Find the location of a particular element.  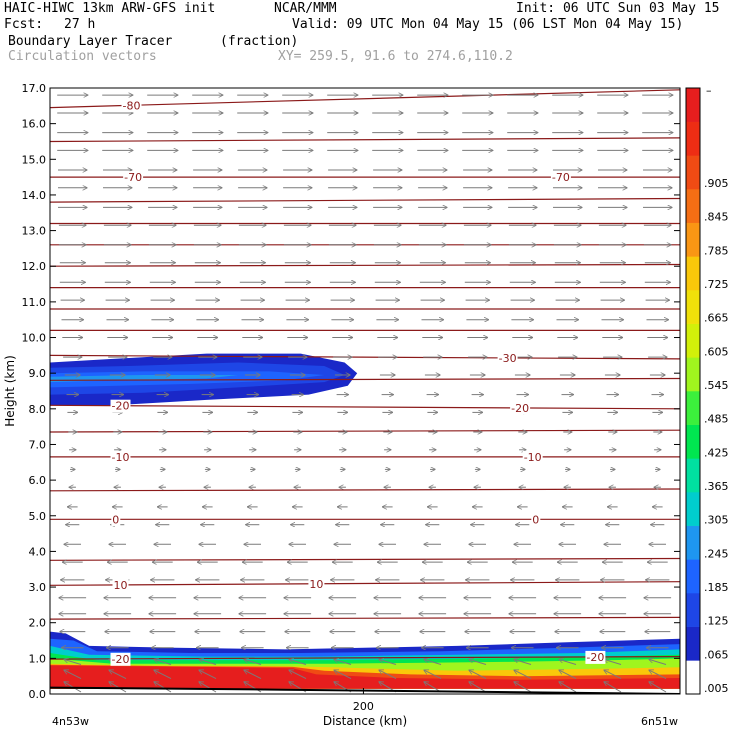

y-tick-label: 16.0 is located at coordinates (34, 124).